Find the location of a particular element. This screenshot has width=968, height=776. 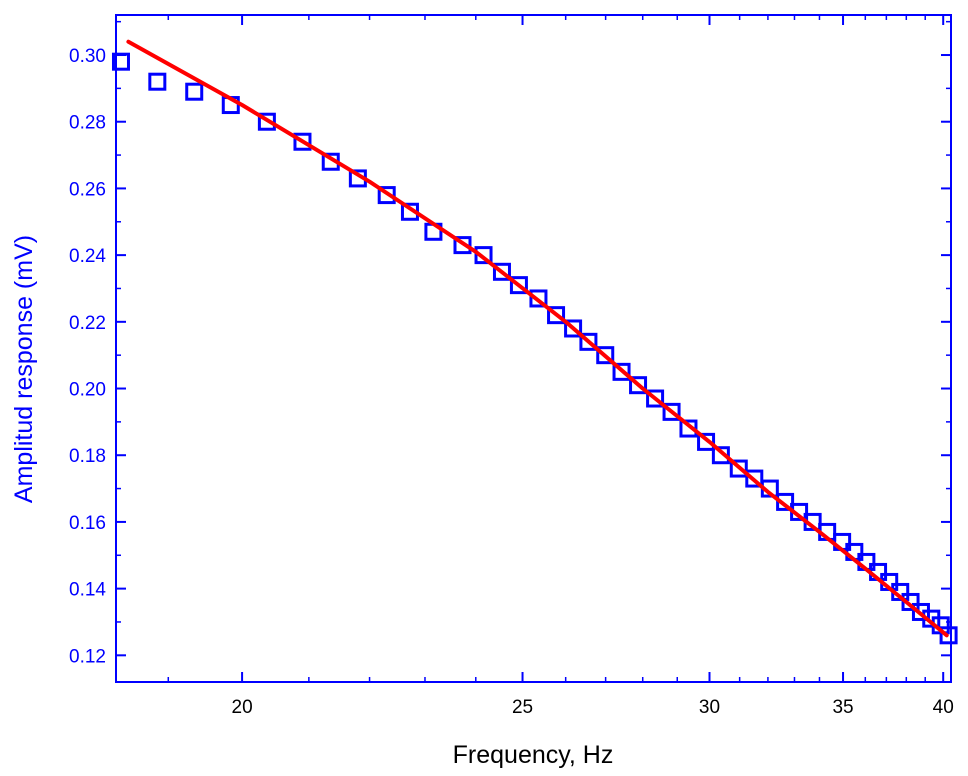

y-tick-label: 0.26 is located at coordinates (87, 189).